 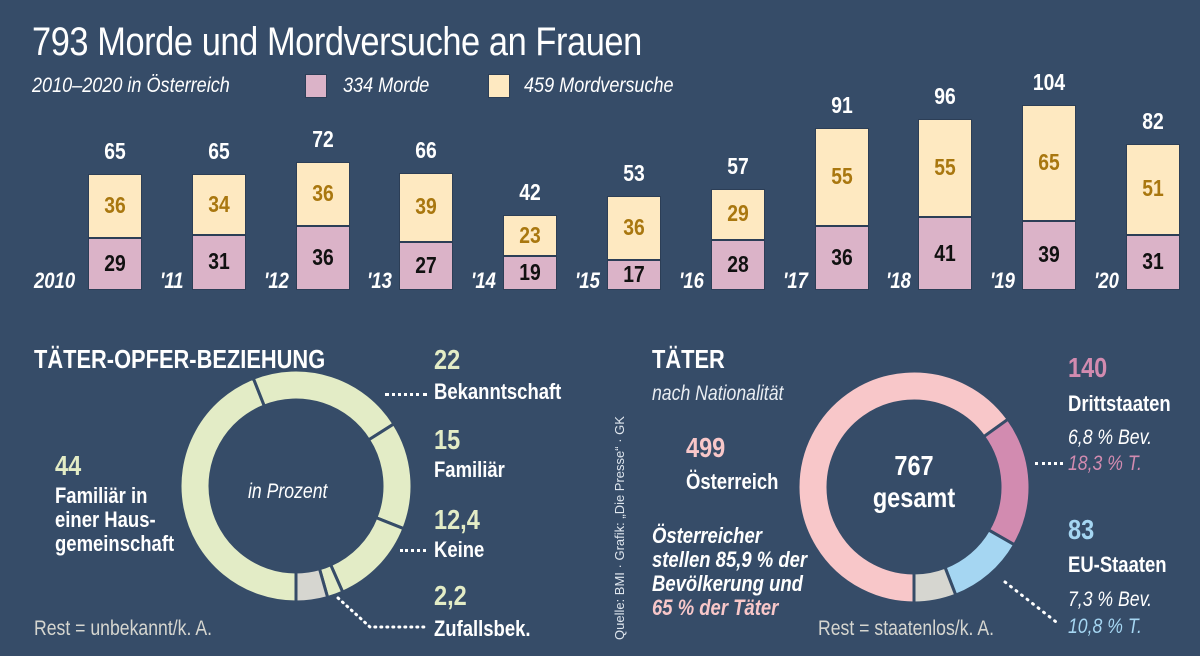 What do you see at coordinates (131, 85) in the screenshot?
I see `chart-subtitle: 2010–2020 in Österreich` at bounding box center [131, 85].